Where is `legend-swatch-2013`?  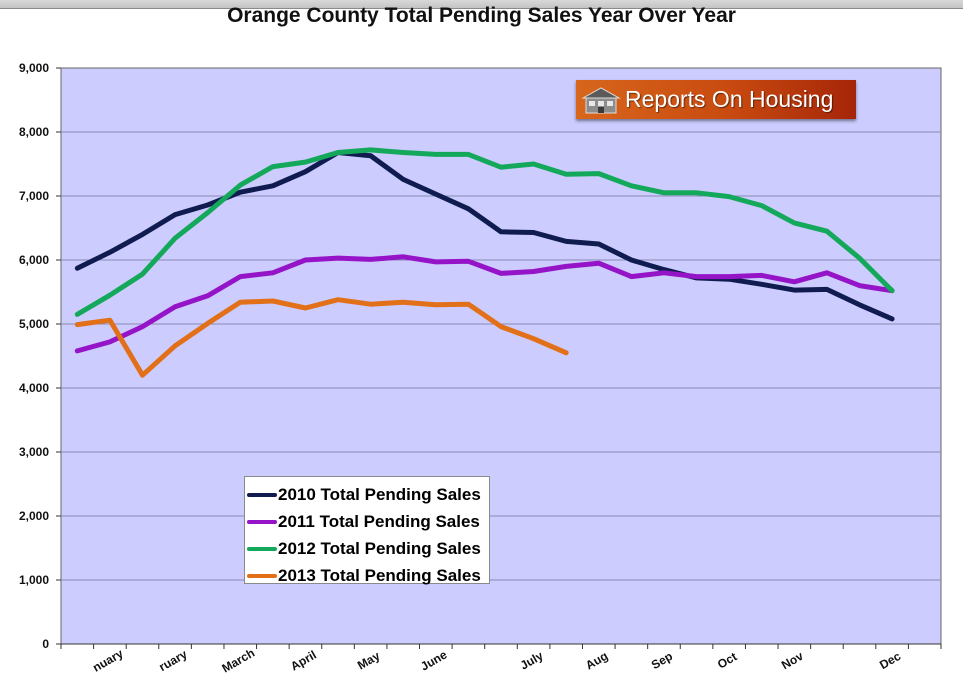 legend-swatch-2013 is located at coordinates (262, 575).